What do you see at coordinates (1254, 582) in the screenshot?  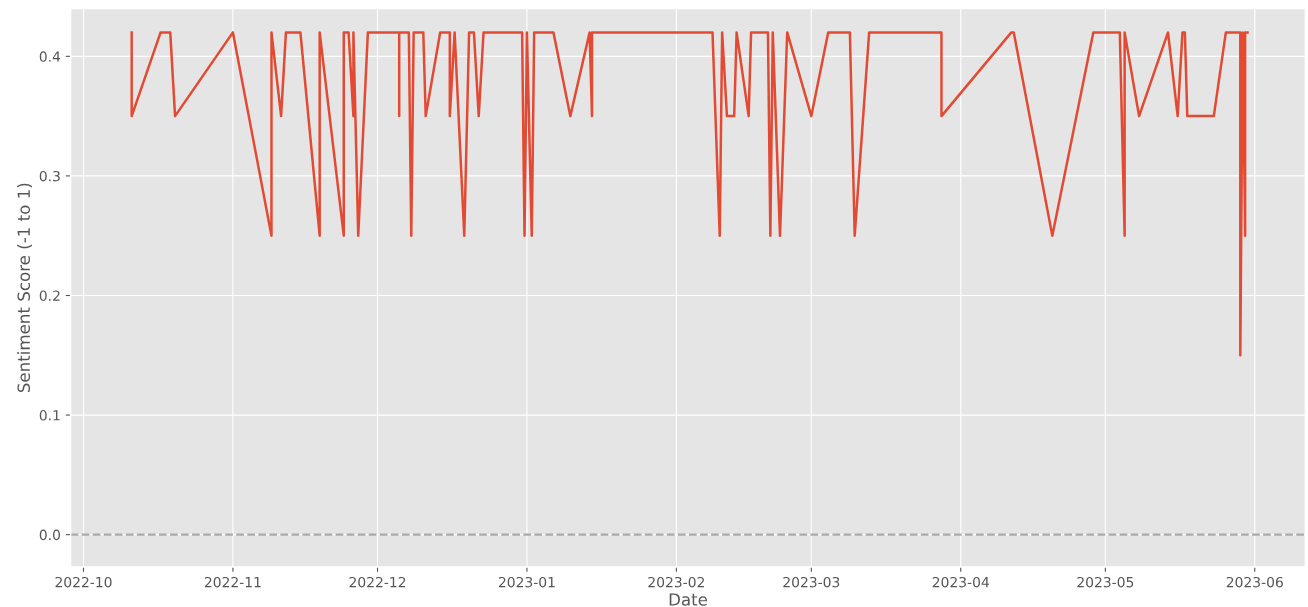 I see `x-tick-label: 2023-06` at bounding box center [1254, 582].